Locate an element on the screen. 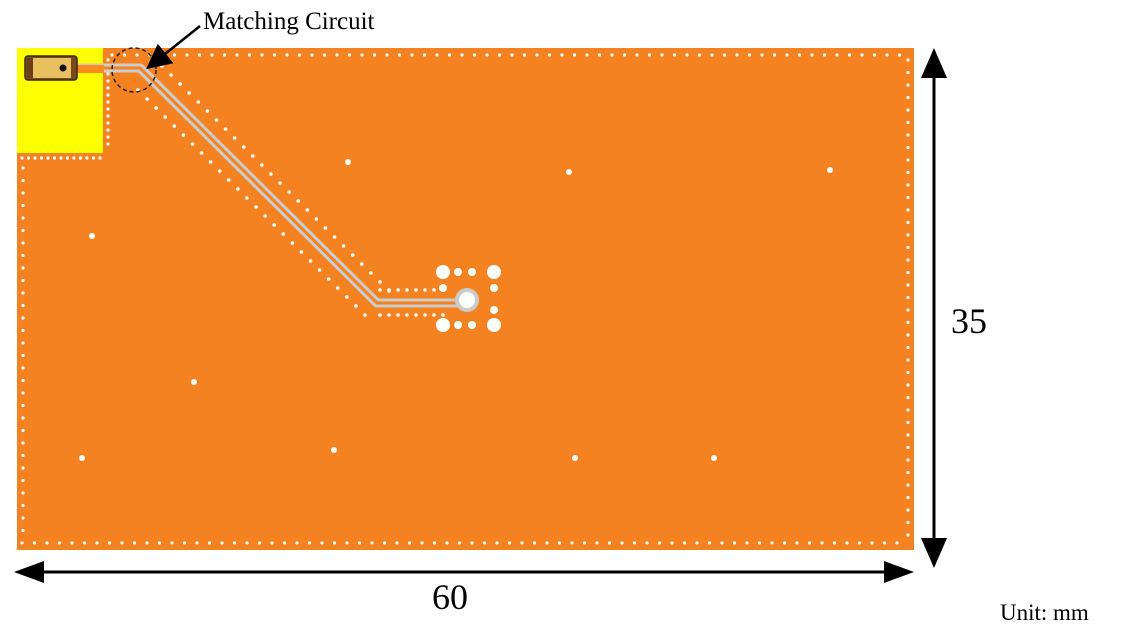 This screenshot has width=1122, height=631. trace-vias is located at coordinates (290, 190).